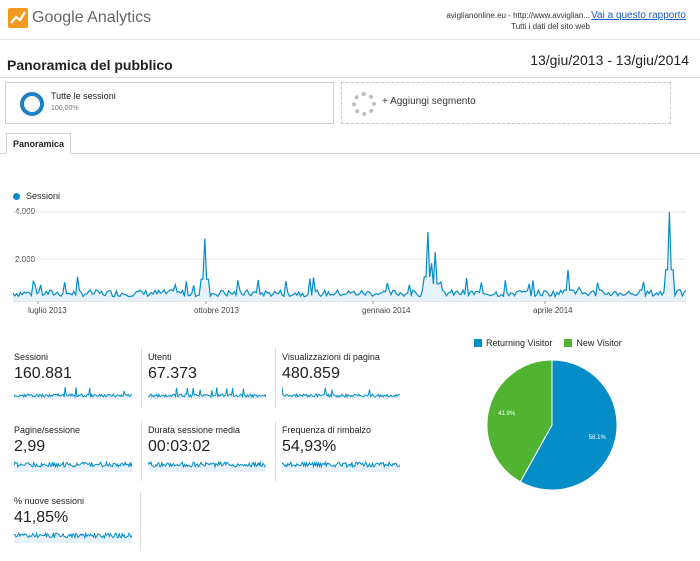  Describe the element at coordinates (599, 343) in the screenshot. I see `pie-legend-label: New Visitor` at that location.